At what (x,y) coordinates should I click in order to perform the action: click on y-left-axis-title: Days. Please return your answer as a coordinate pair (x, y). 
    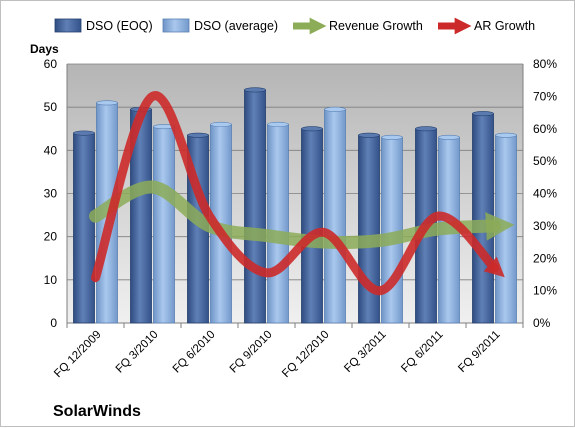
    Looking at the image, I should click on (44, 49).